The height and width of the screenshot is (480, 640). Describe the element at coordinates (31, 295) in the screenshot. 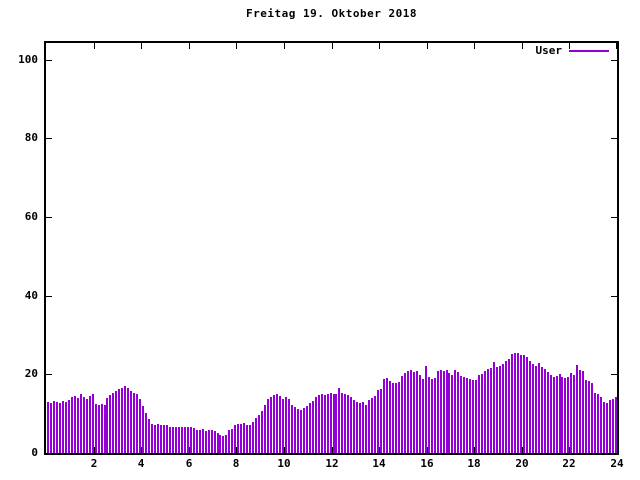

I see `y-tick-label: 40` at that location.